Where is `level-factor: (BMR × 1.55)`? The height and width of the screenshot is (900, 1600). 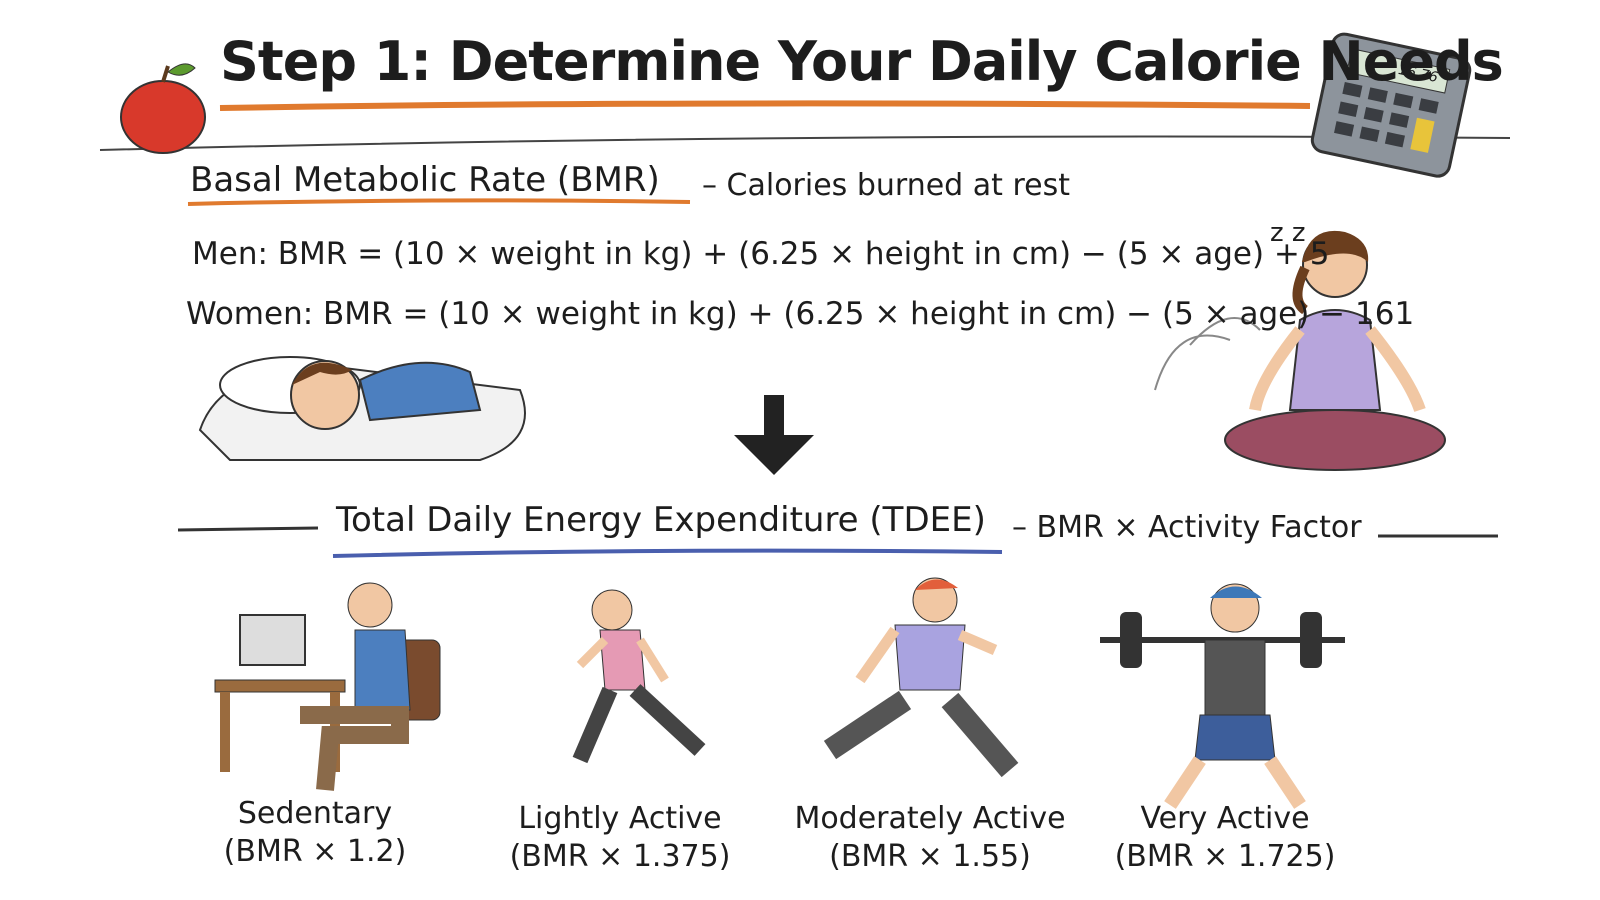
level-factor: (BMR × 1.55) is located at coordinates (930, 856).